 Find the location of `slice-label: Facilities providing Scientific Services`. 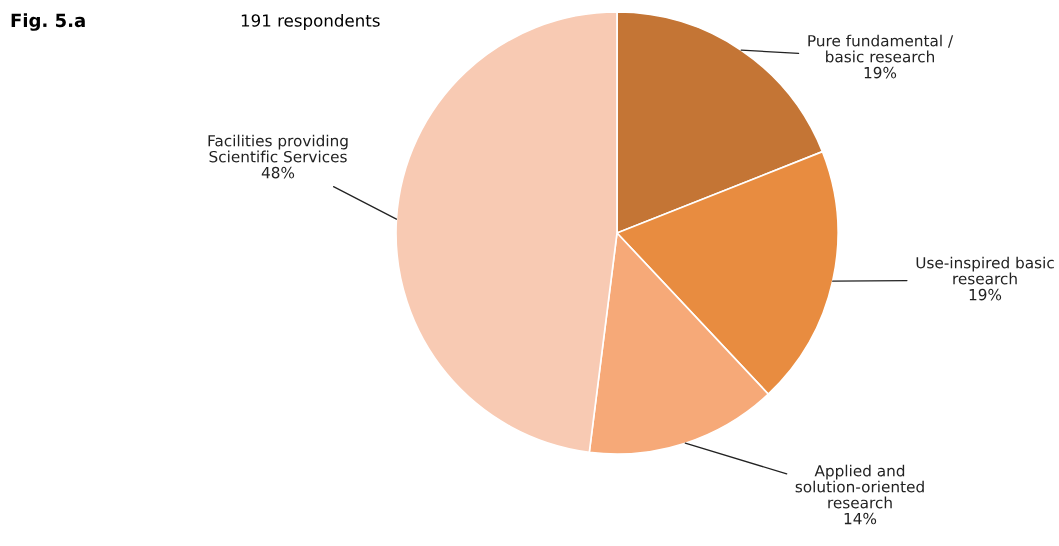

slice-label: Facilities providing Scientific Services is located at coordinates (278, 148).